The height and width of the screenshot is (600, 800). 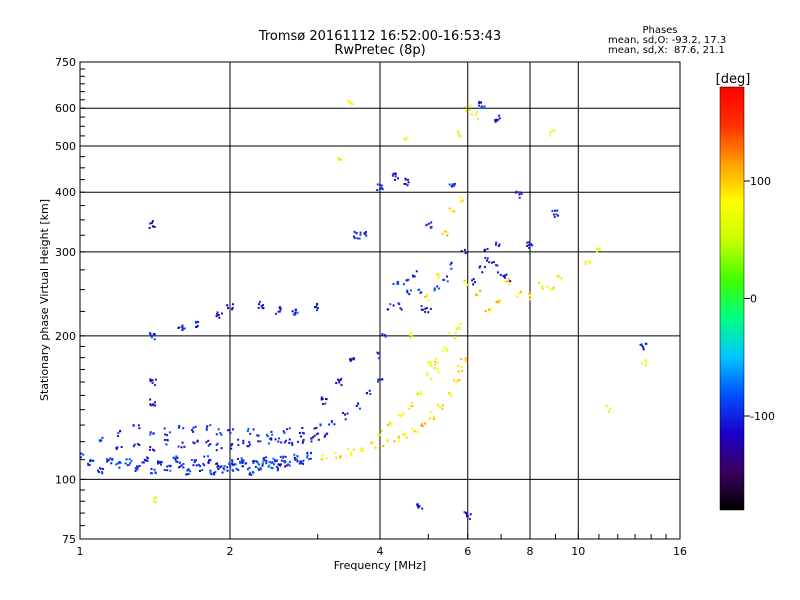 I want to click on colorbar-ticks: 100 0 -100, so click(x=759, y=299).